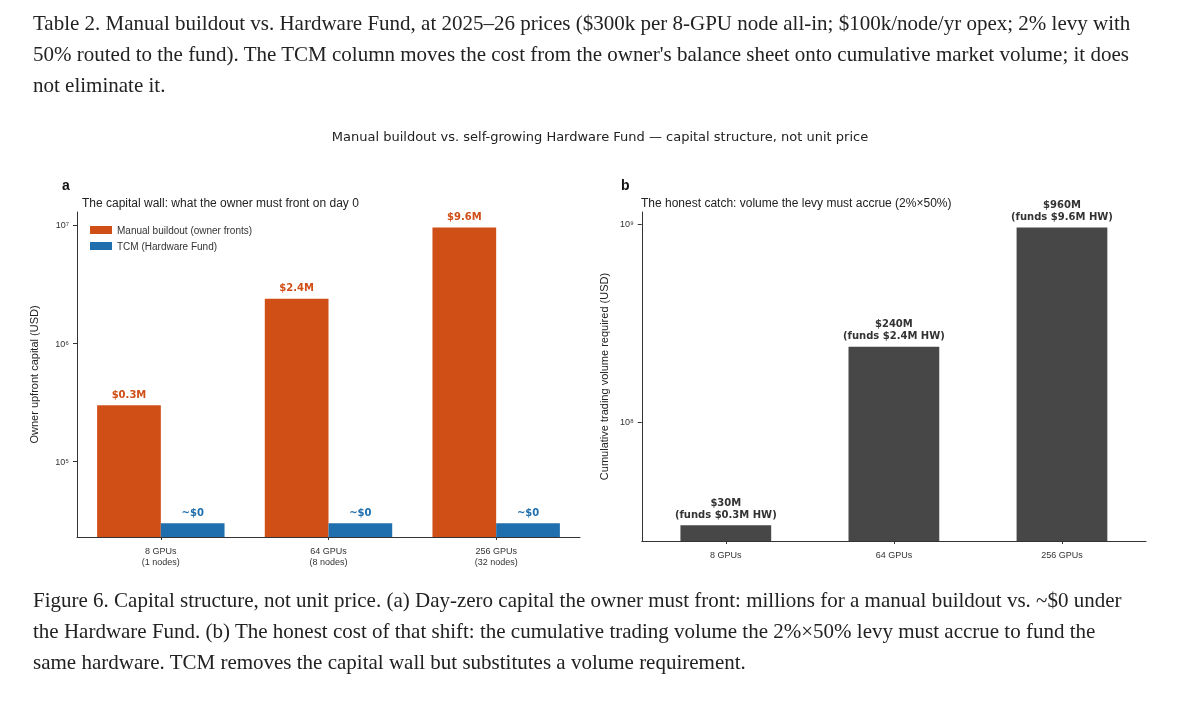 Image resolution: width=1200 pixels, height=705 pixels. What do you see at coordinates (221, 203) in the screenshot?
I see `chart-title: The capital wall: what the owner must front on day 0` at bounding box center [221, 203].